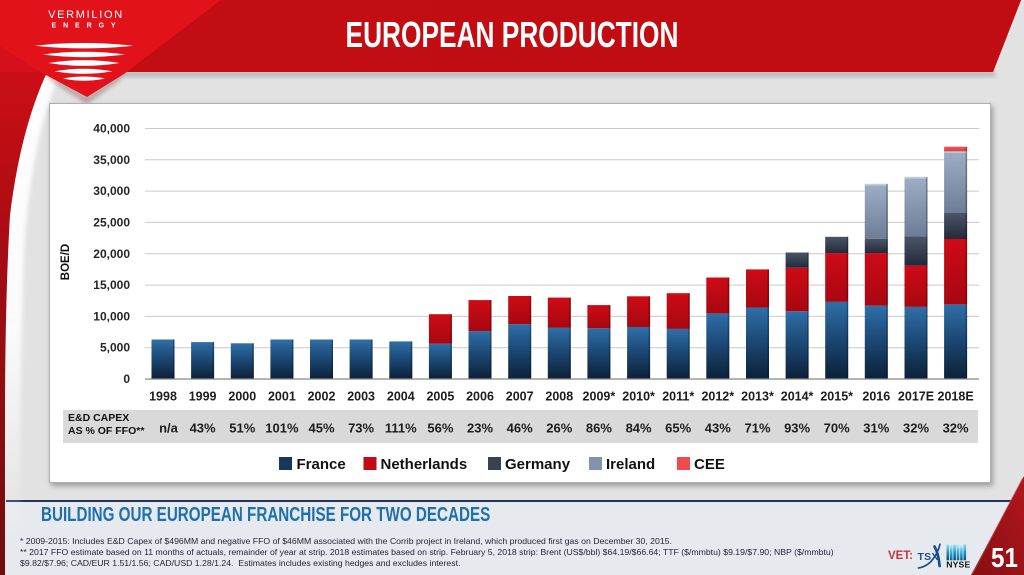 The width and height of the screenshot is (1024, 575). I want to click on svg-text: CEE, so click(709, 464).